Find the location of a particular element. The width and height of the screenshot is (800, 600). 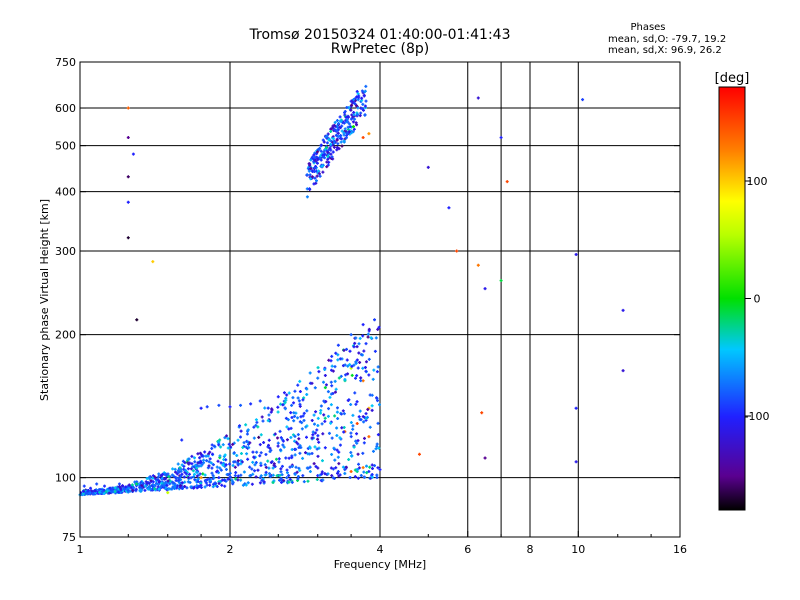

x-tick-label: 6 is located at coordinates (467, 549).